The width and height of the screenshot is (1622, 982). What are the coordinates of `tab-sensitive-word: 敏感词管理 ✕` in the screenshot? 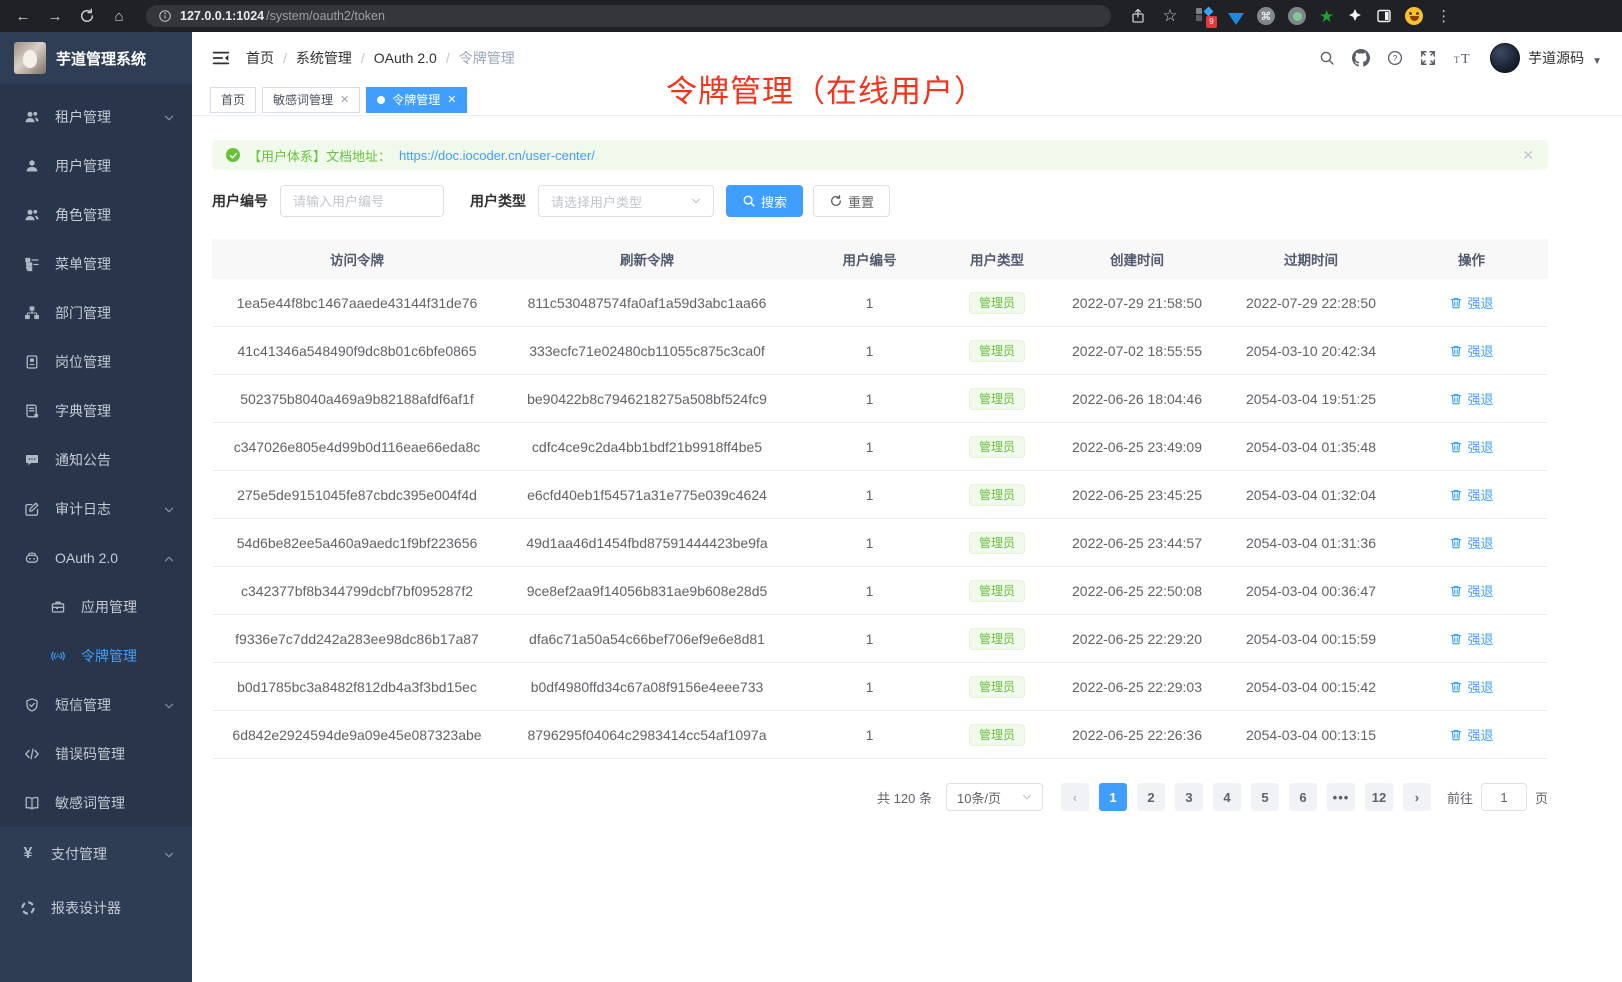 It's located at (311, 99).